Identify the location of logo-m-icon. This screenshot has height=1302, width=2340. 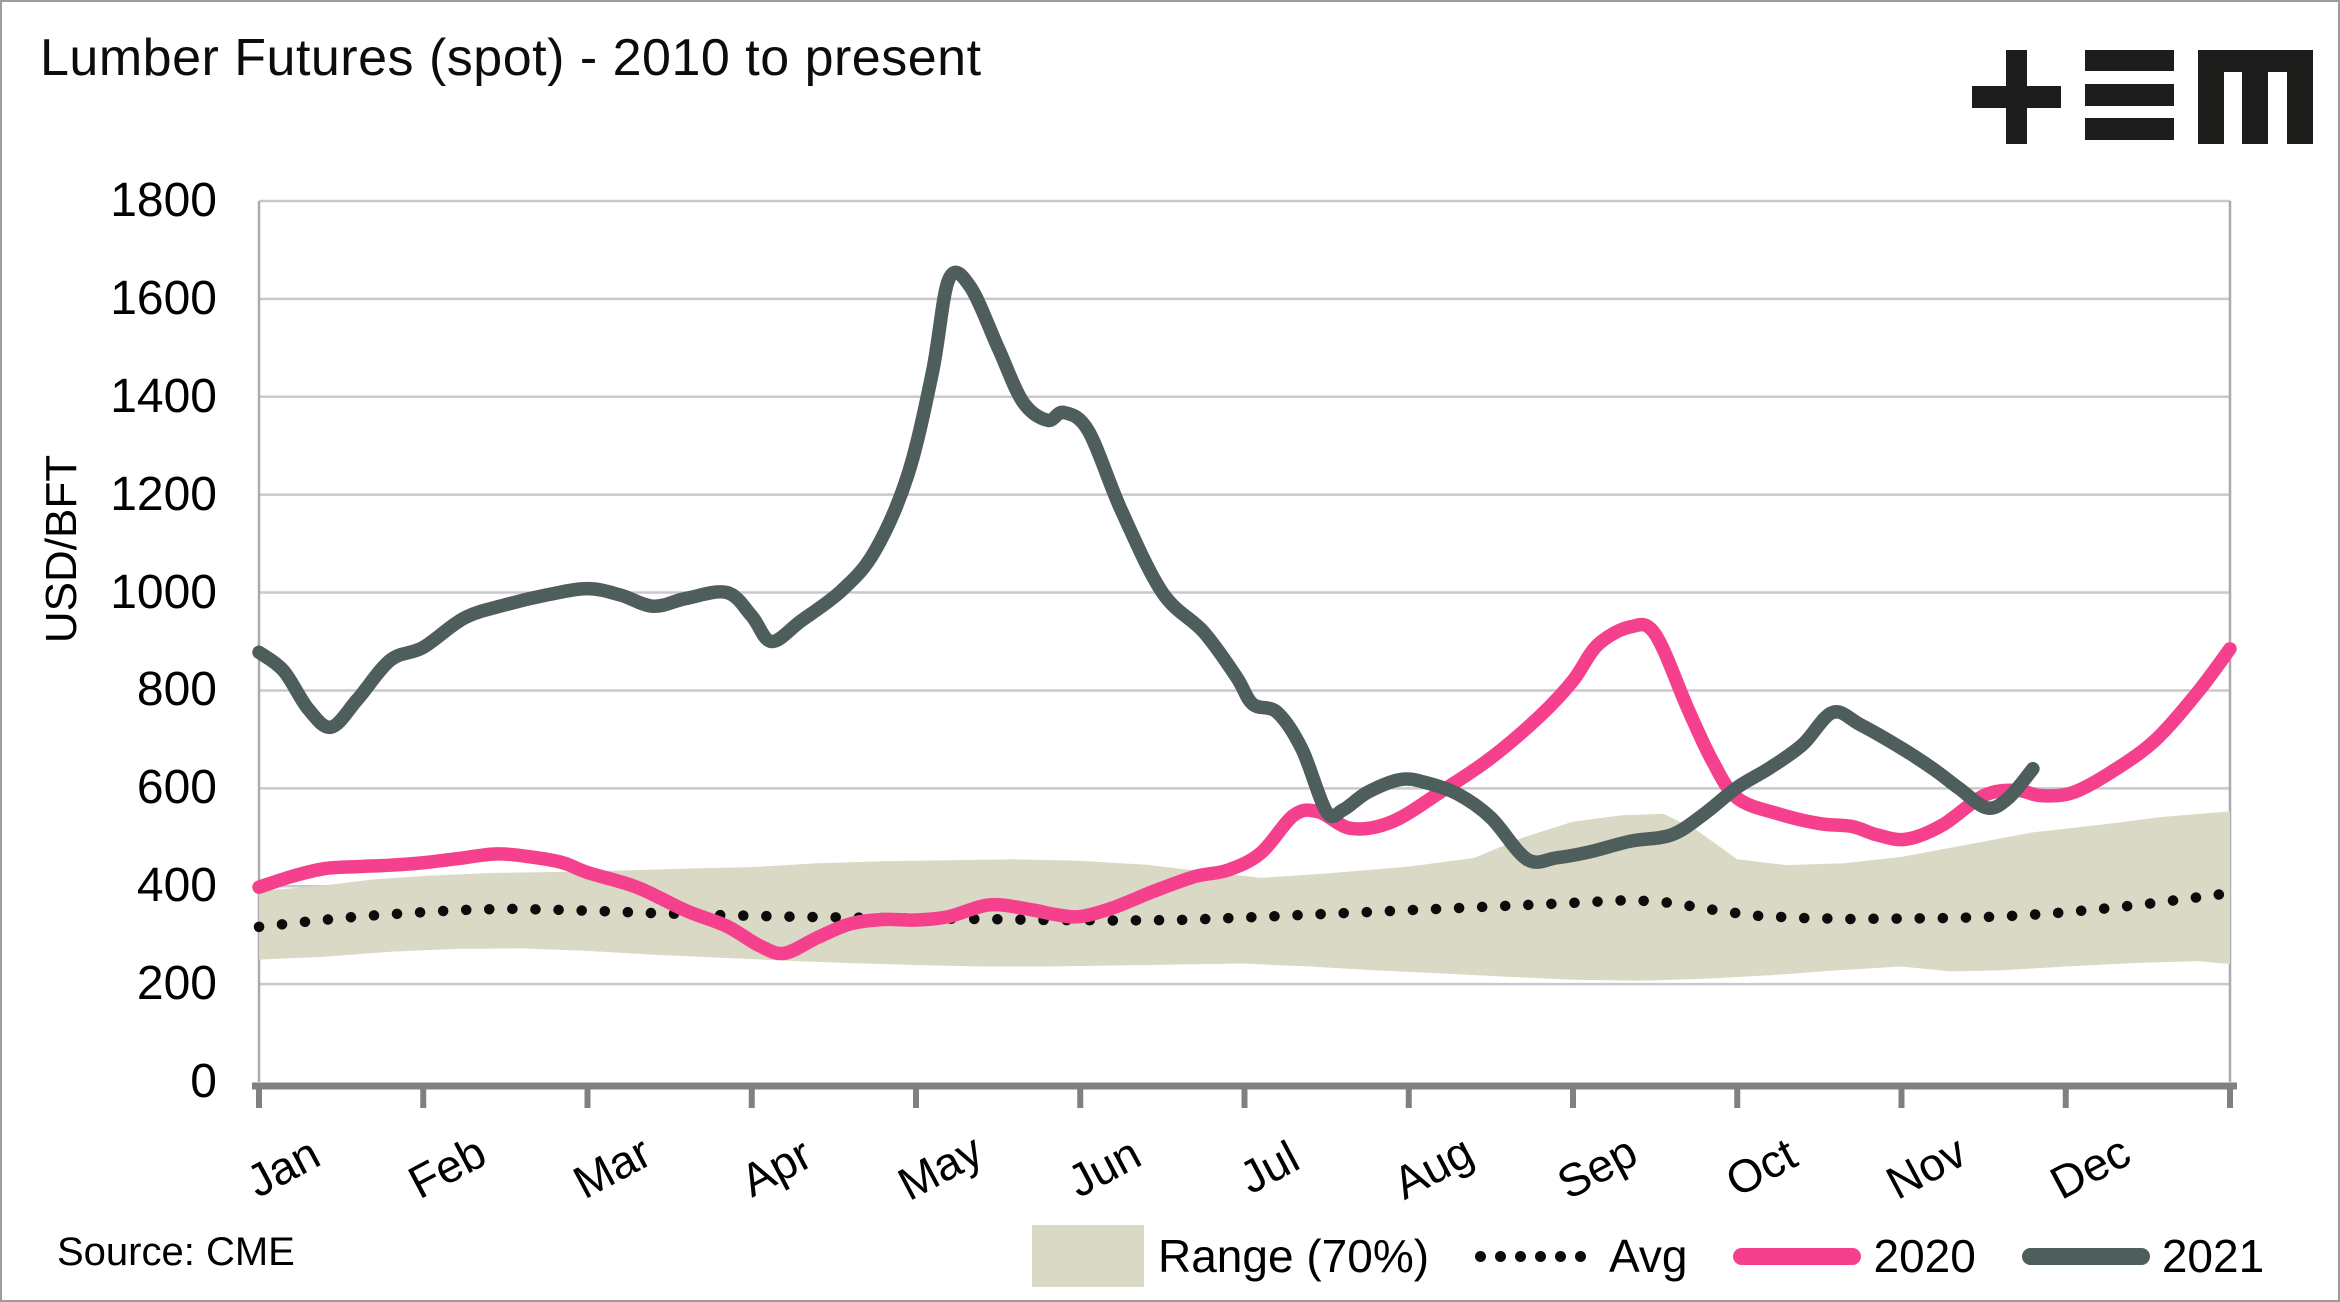
(2255, 97).